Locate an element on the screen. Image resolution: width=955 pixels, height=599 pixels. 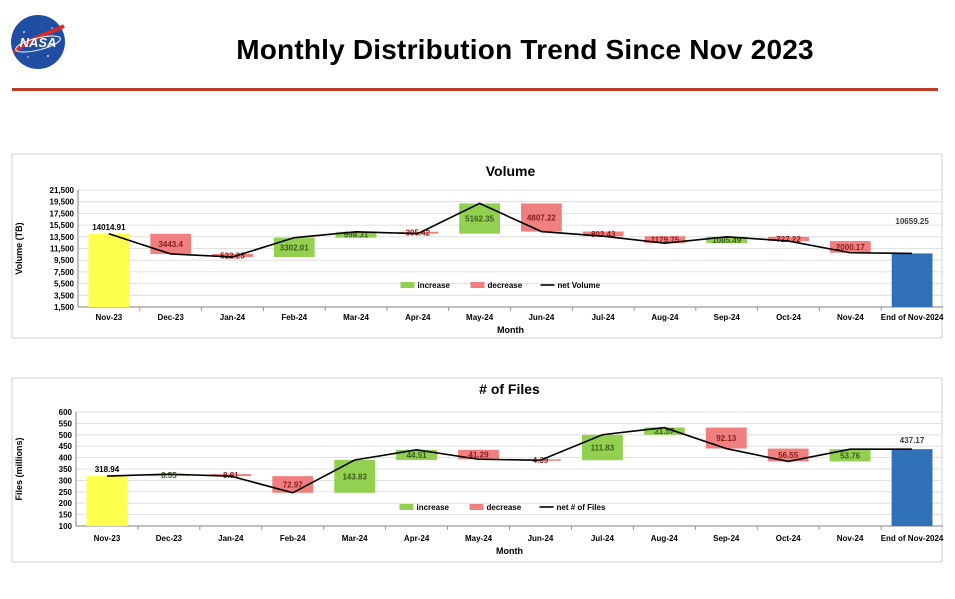
change-value-label: 72.97 is located at coordinates (293, 484).